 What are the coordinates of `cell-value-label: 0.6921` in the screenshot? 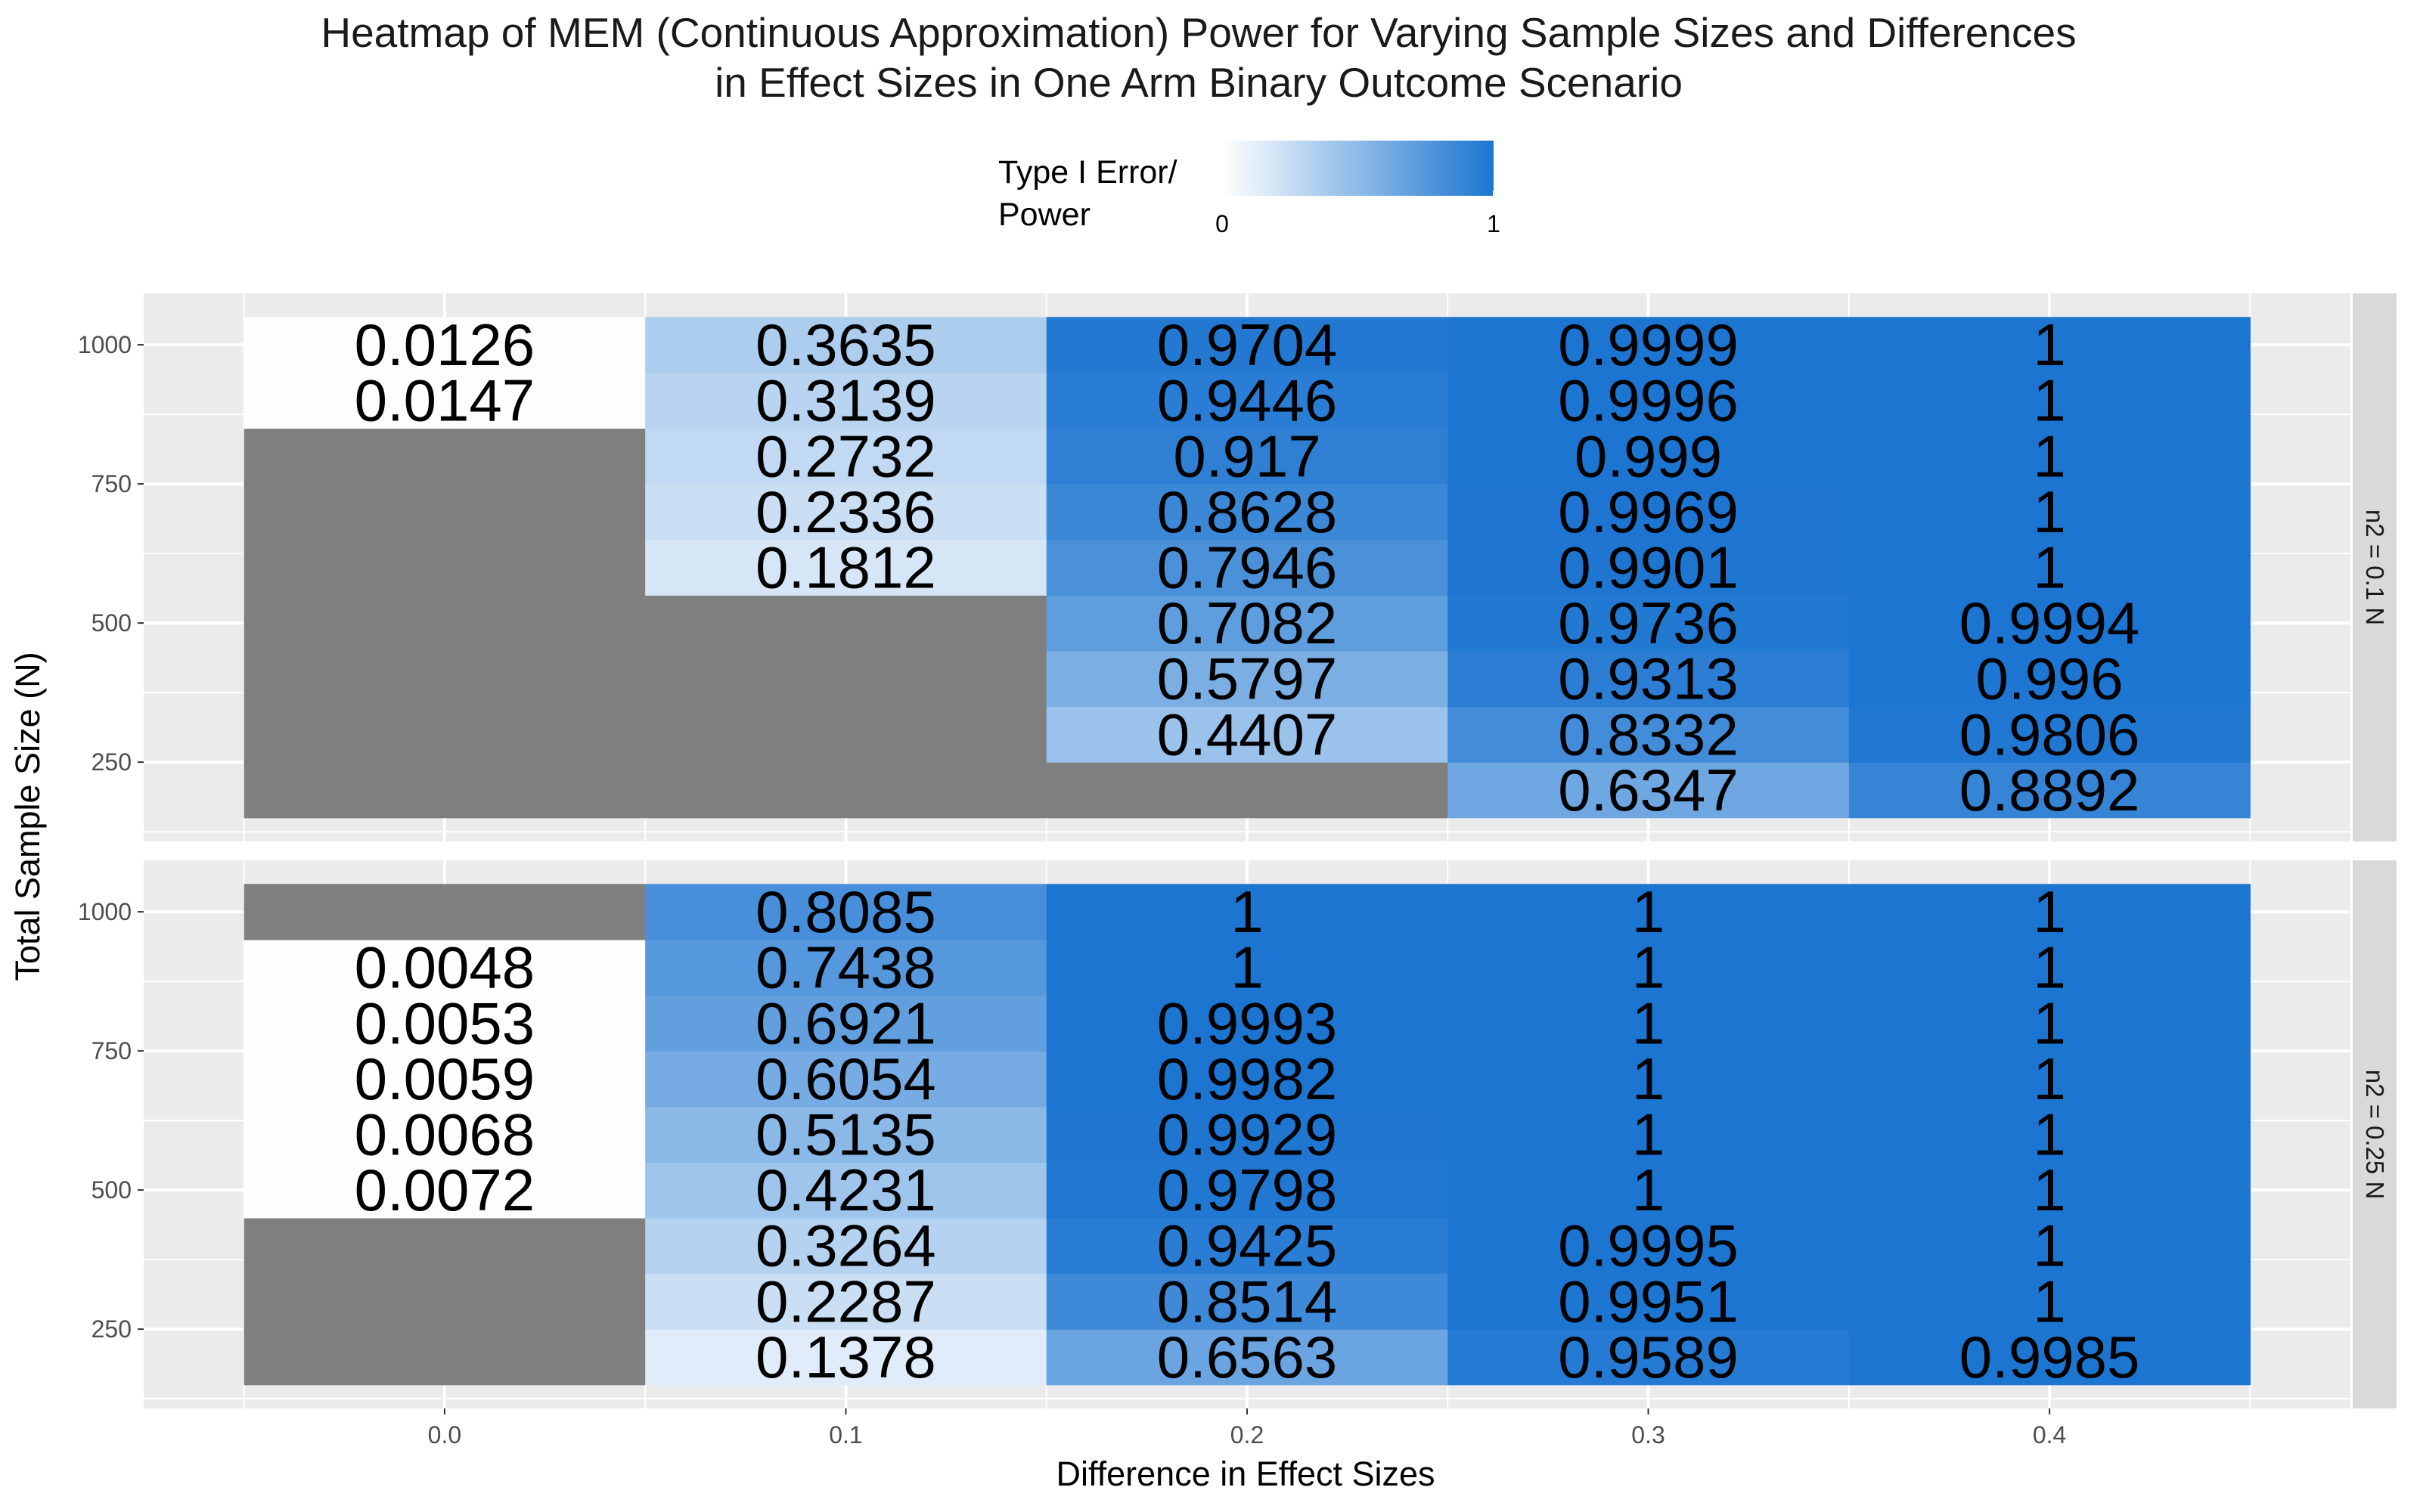 It's located at (845, 1023).